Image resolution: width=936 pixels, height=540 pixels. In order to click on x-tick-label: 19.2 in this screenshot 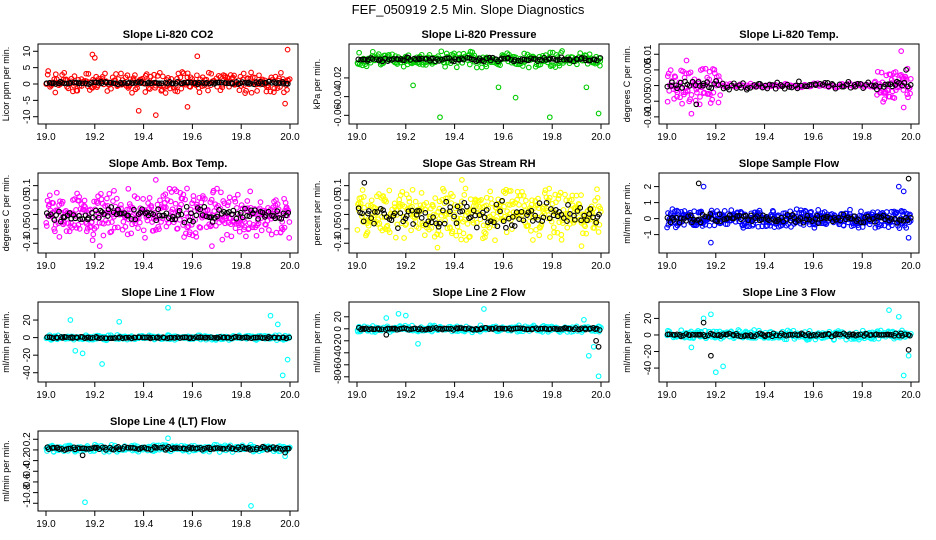, I will do `click(95, 524)`.